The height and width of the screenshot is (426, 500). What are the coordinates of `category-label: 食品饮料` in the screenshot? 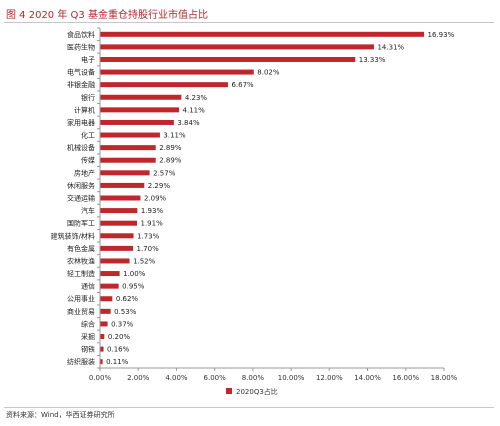 It's located at (81, 34).